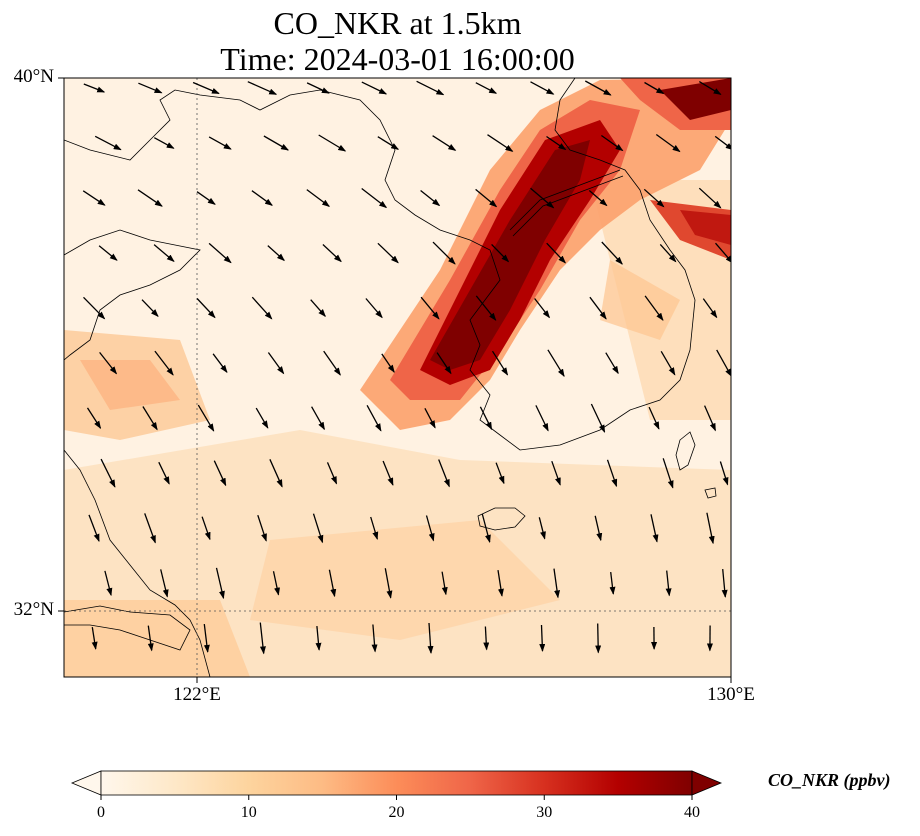 This screenshot has width=920, height=836. I want to click on colorbar-extend-max, so click(707, 783).